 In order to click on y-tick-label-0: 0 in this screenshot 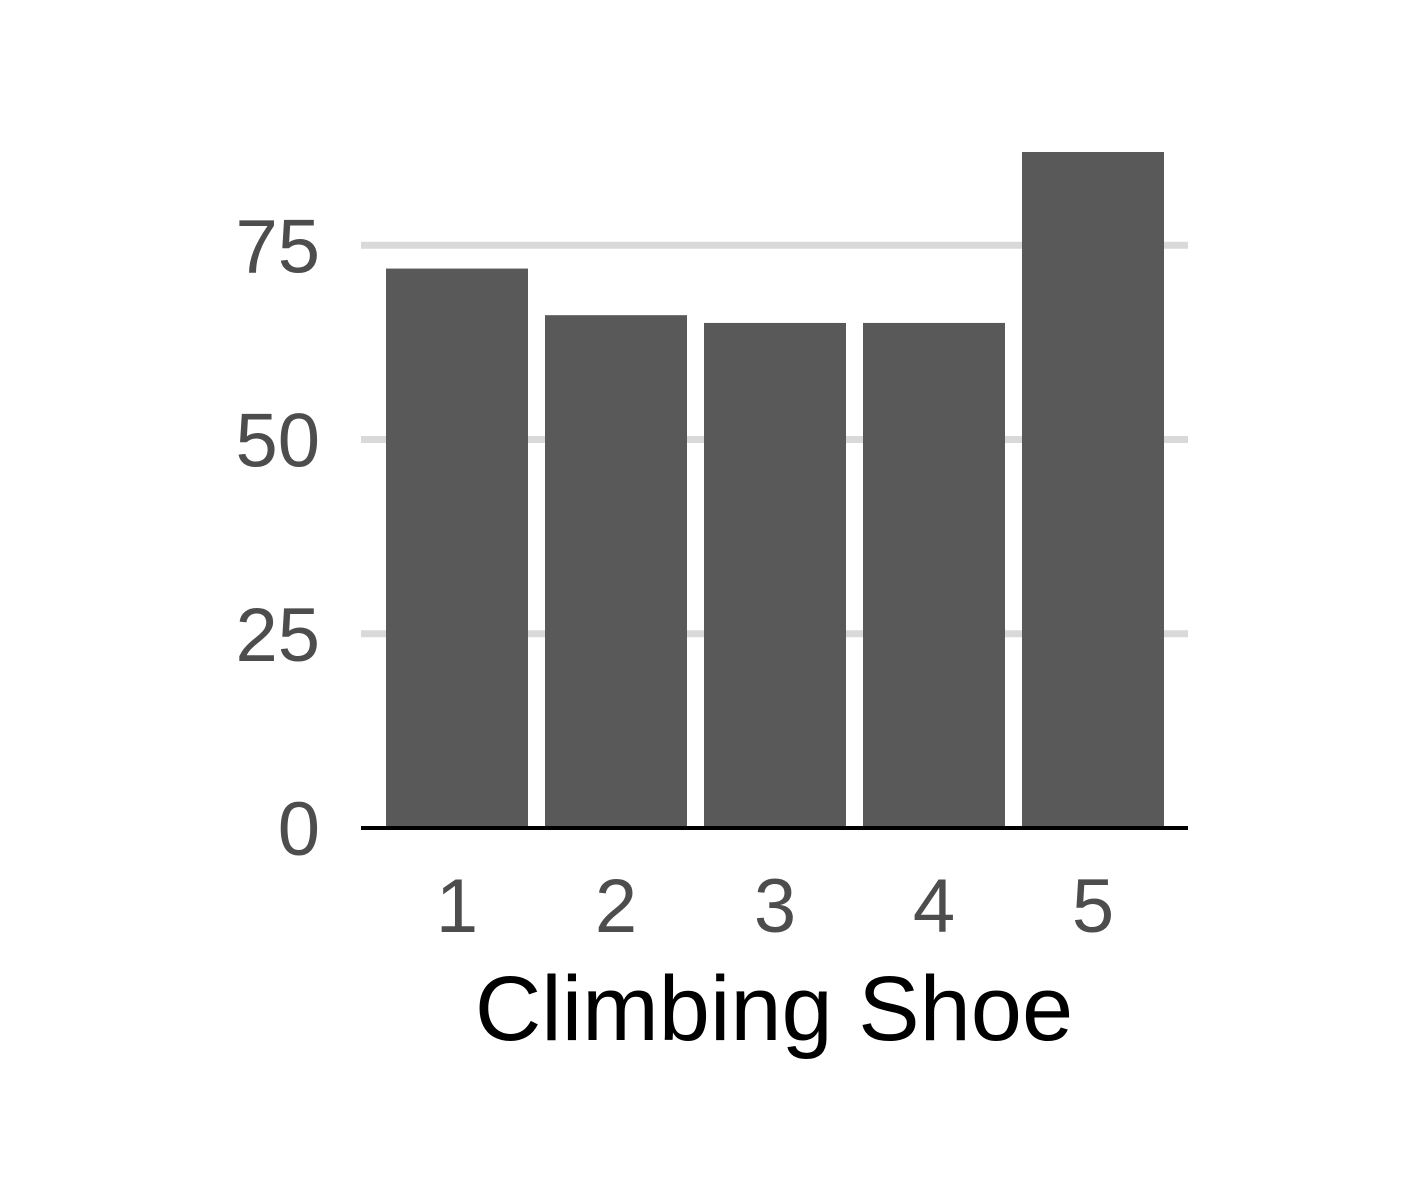, I will do `click(299, 829)`.